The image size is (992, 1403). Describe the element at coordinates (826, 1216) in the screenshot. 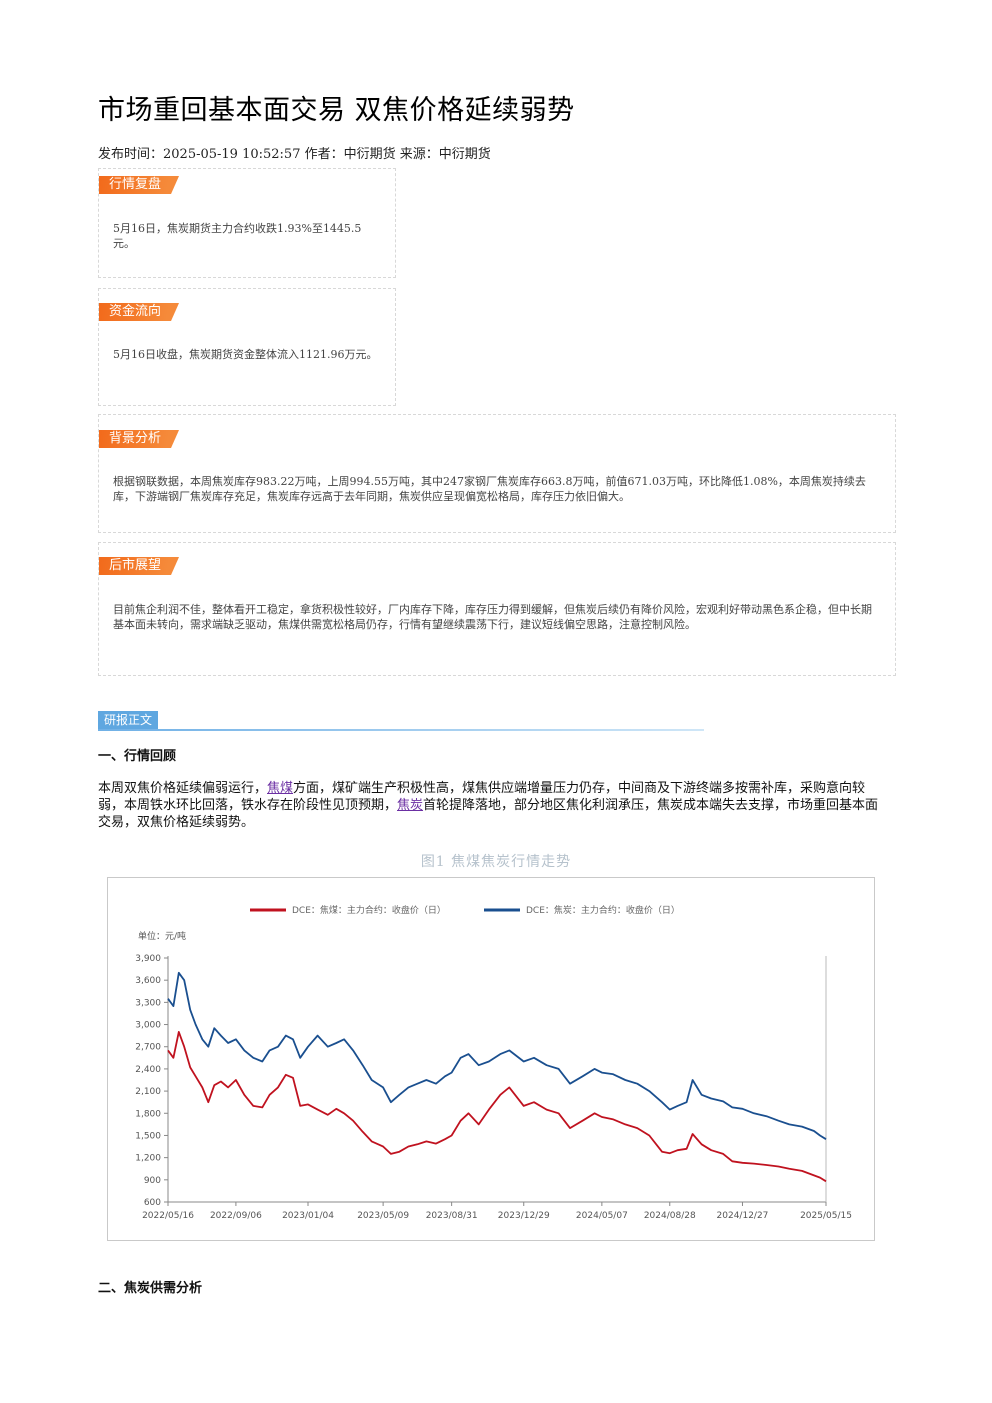

I see `x-tick-label: 2025/05/15` at that location.